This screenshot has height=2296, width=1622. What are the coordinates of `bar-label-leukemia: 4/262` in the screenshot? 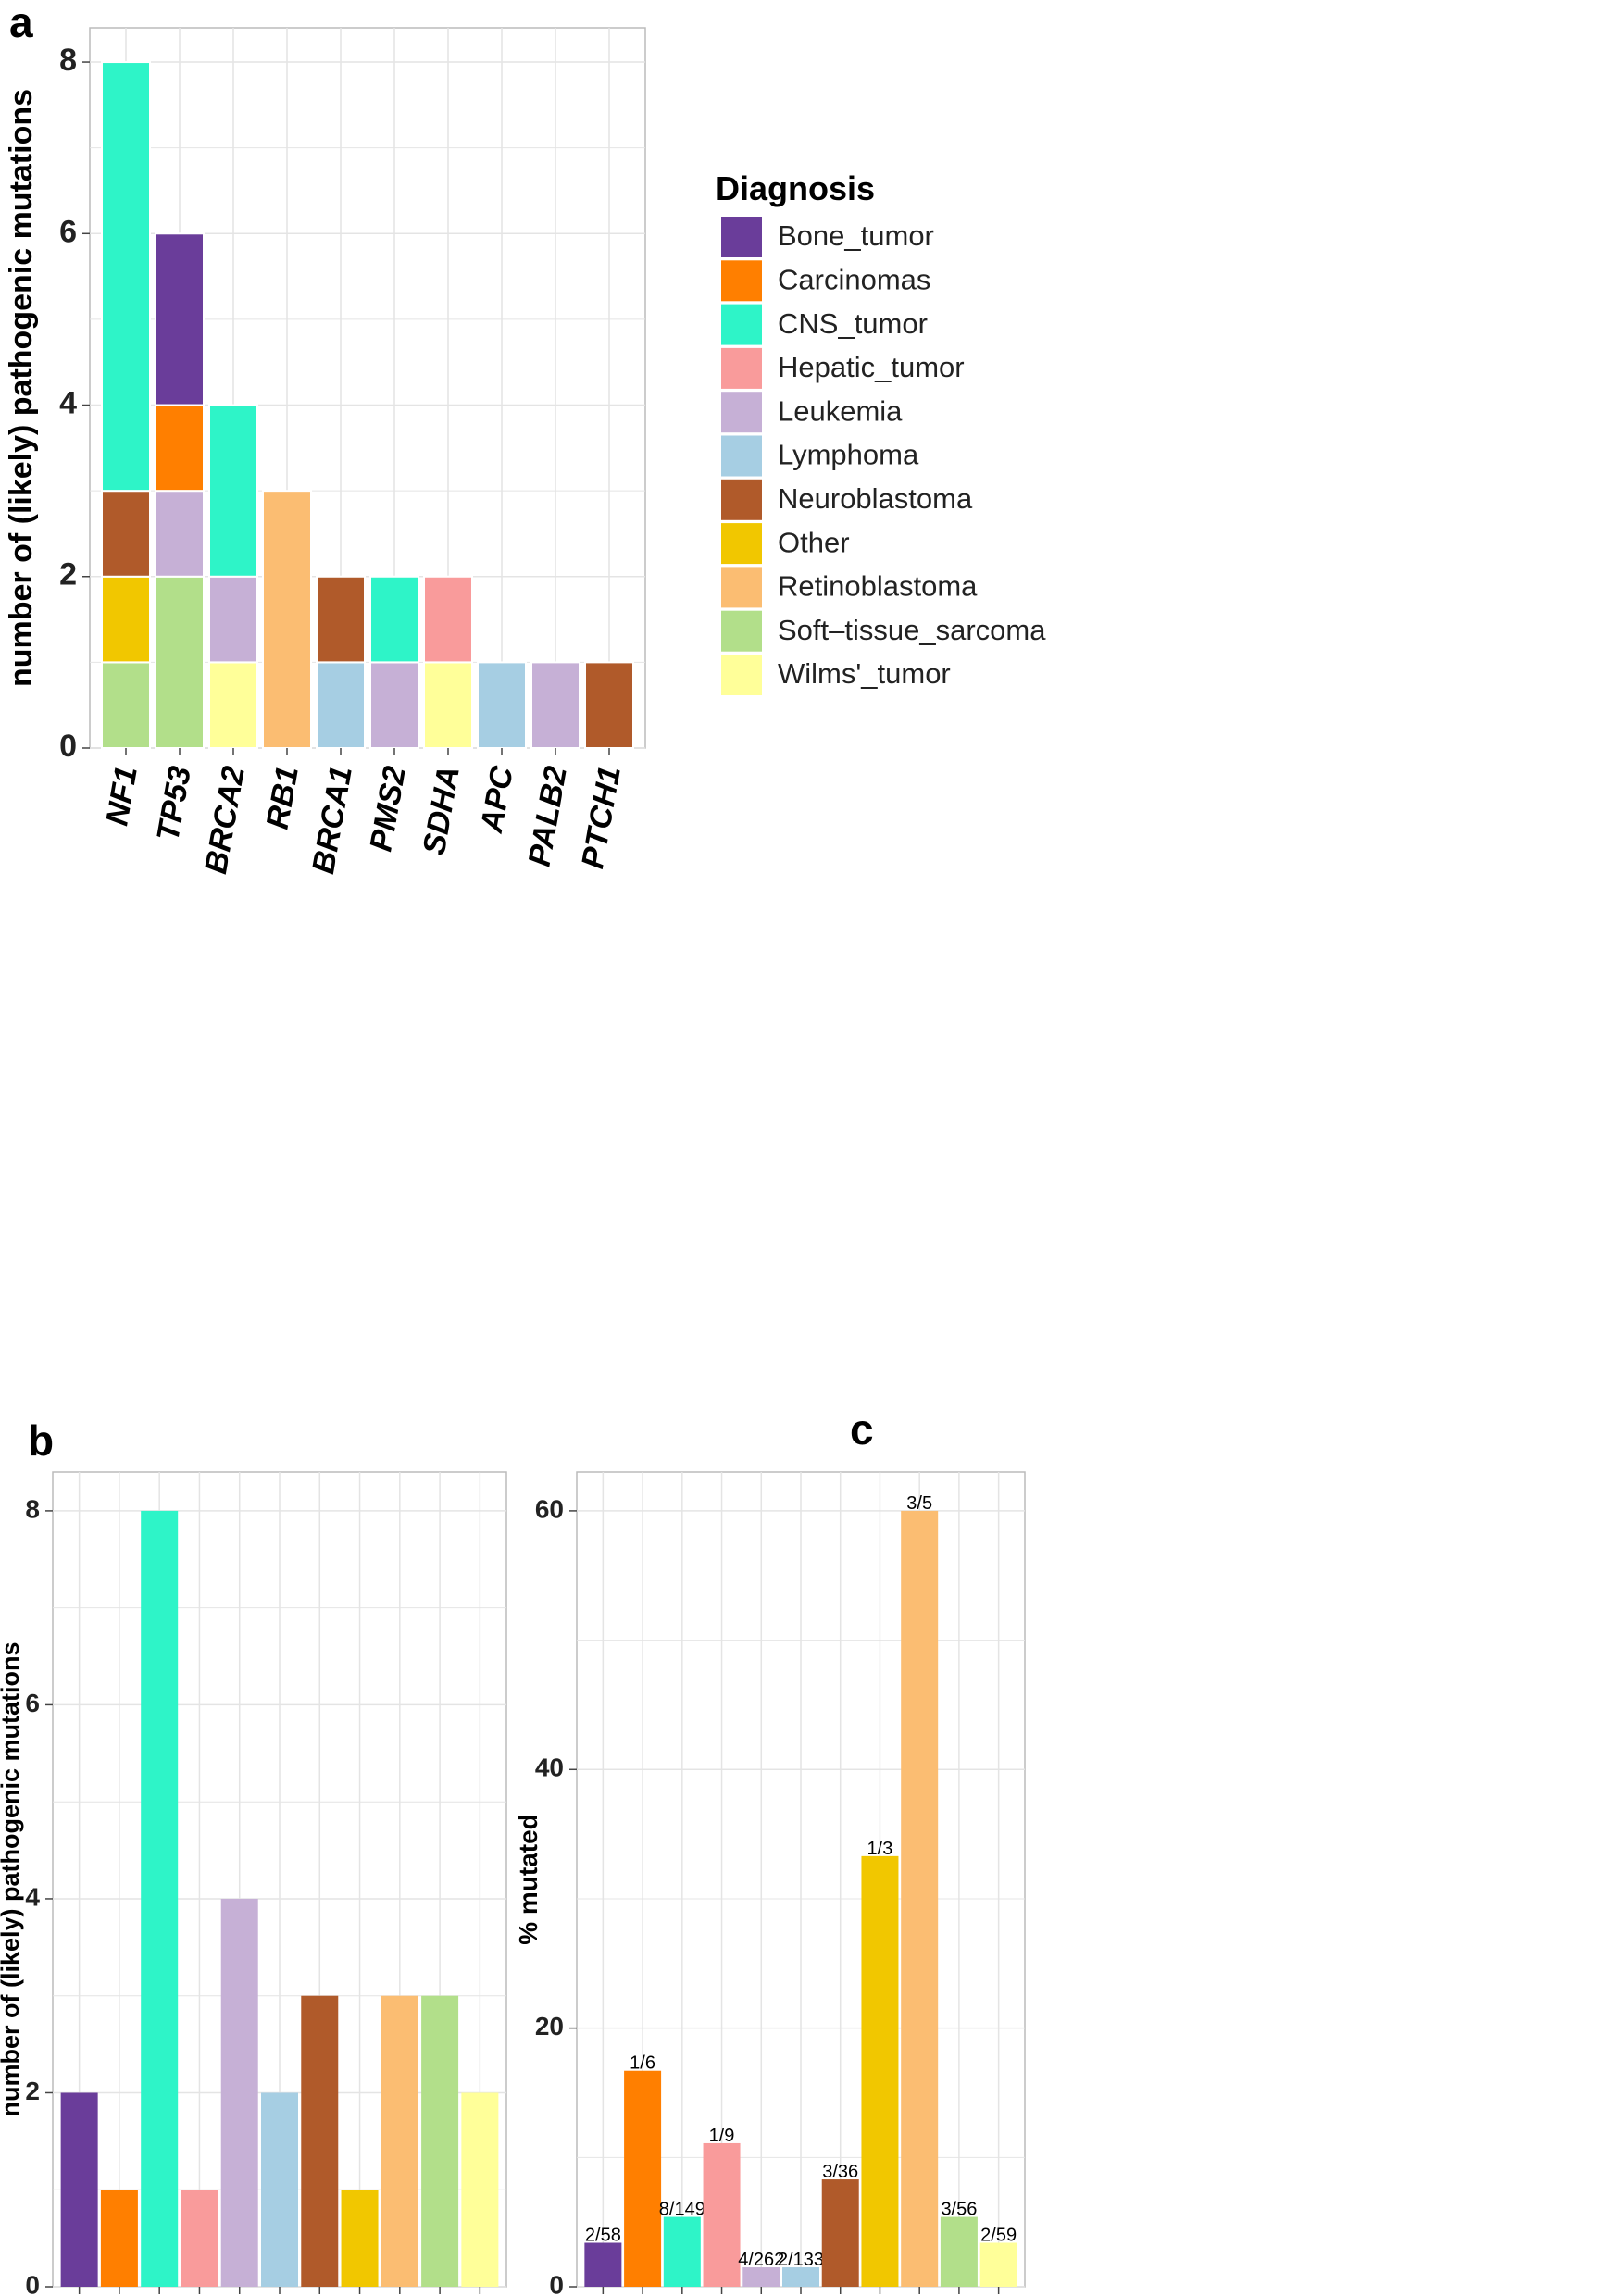 It's located at (761, 2260).